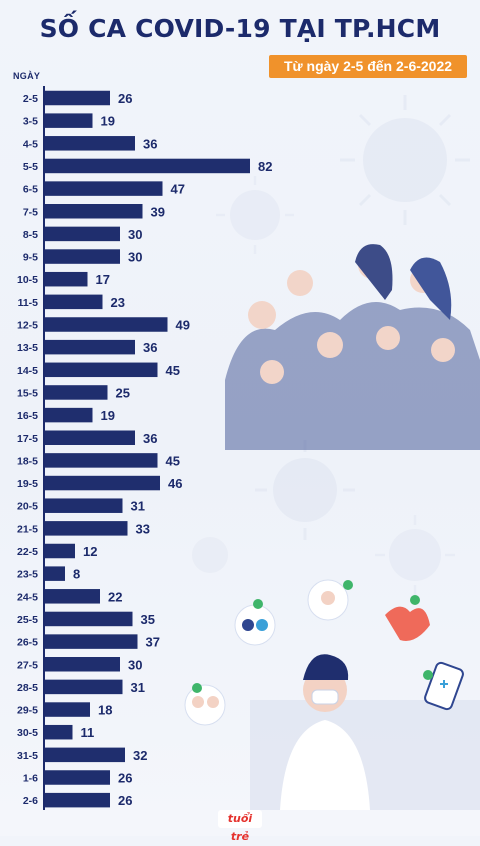 The width and height of the screenshot is (480, 846). What do you see at coordinates (365, 732) in the screenshot?
I see `doctor-illustration` at bounding box center [365, 732].